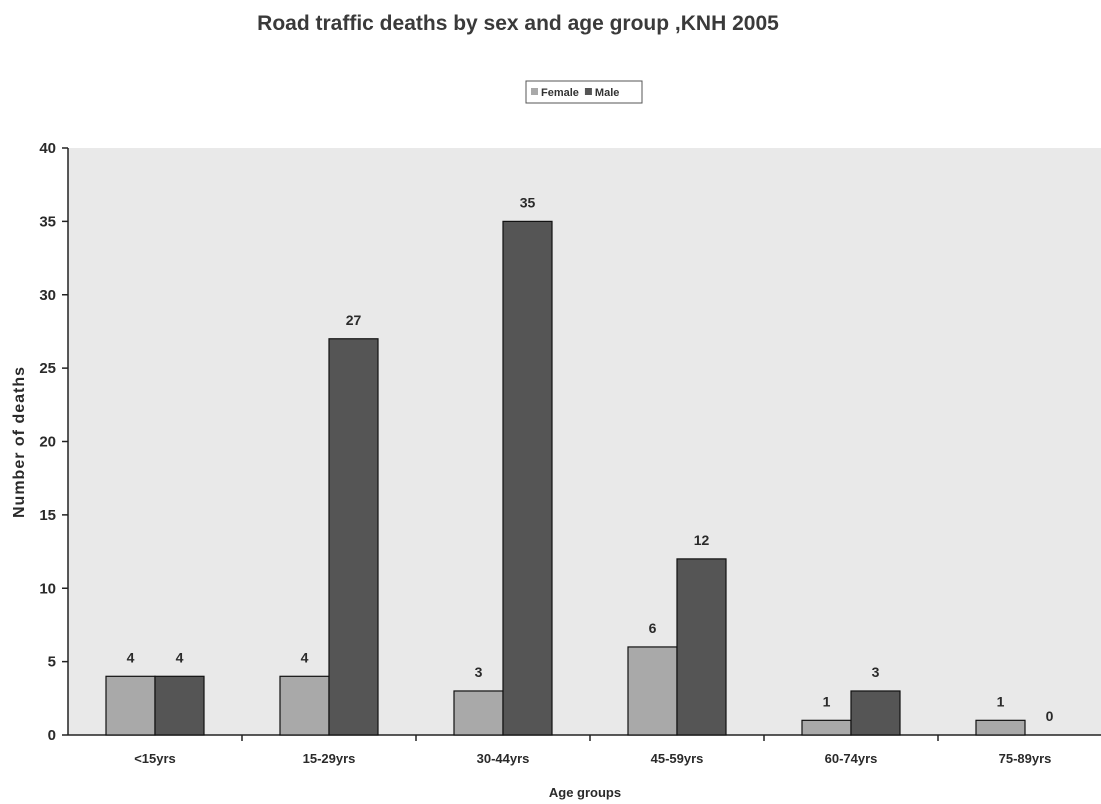 Image resolution: width=1101 pixels, height=804 pixels. What do you see at coordinates (607, 93) in the screenshot?
I see `legend-label-male: Male` at bounding box center [607, 93].